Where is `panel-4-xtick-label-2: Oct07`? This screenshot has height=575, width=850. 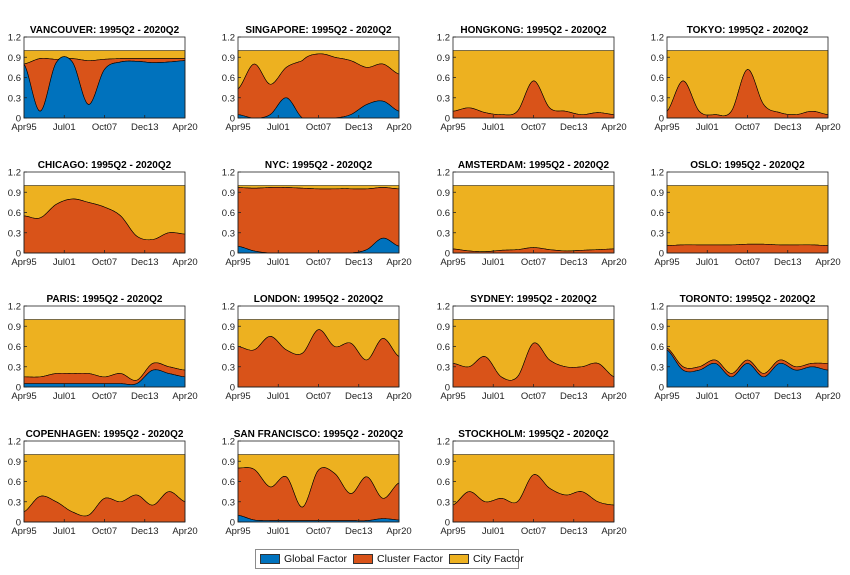 panel-4-xtick-label-2: Oct07 is located at coordinates (747, 127).